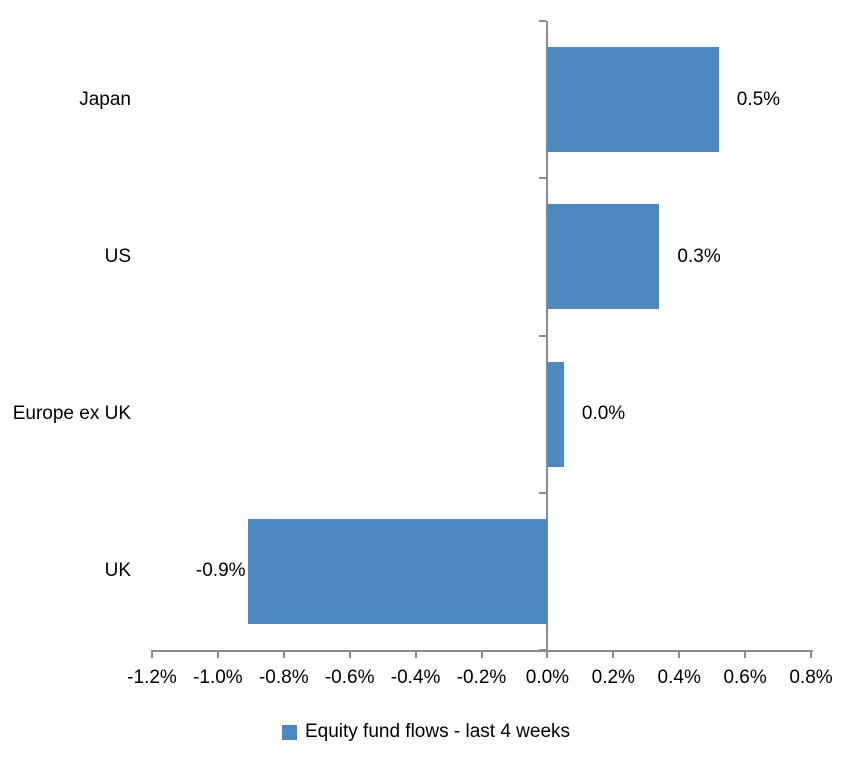 This screenshot has width=852, height=757. What do you see at coordinates (758, 99) in the screenshot?
I see `bar-value-label: 0.5%` at bounding box center [758, 99].